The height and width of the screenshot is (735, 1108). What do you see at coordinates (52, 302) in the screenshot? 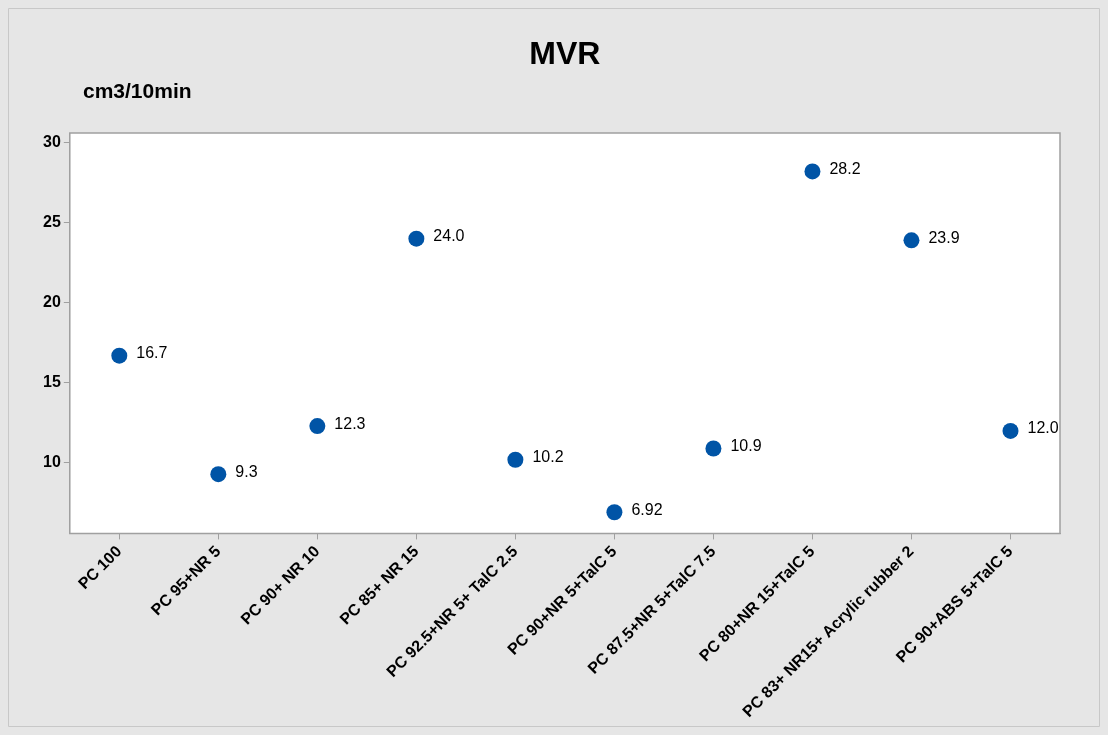
I see `y-tick-label: 20` at bounding box center [52, 302].